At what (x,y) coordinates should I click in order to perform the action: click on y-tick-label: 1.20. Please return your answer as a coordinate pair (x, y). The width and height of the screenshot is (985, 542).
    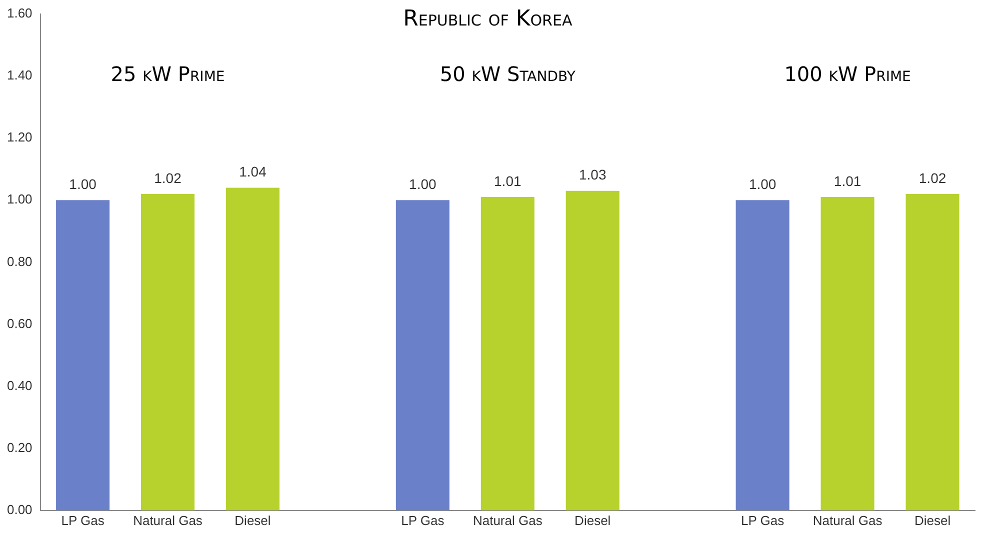
    Looking at the image, I should click on (19, 137).